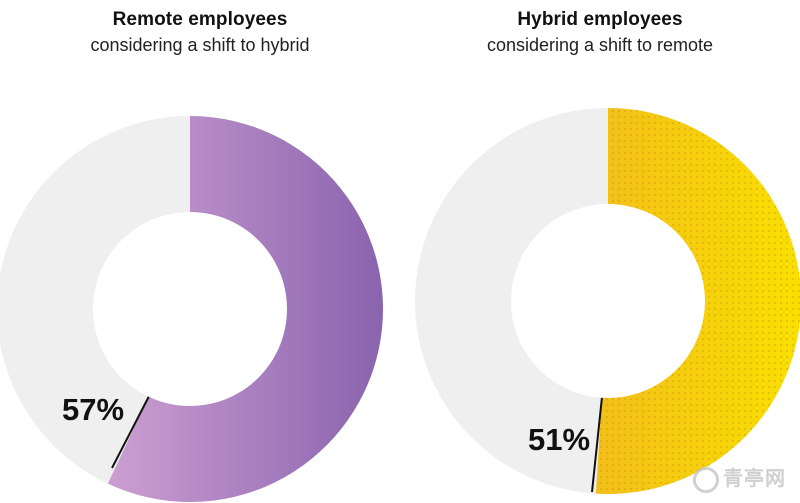  I want to click on chart-title: Hybrid employees, so click(600, 19).